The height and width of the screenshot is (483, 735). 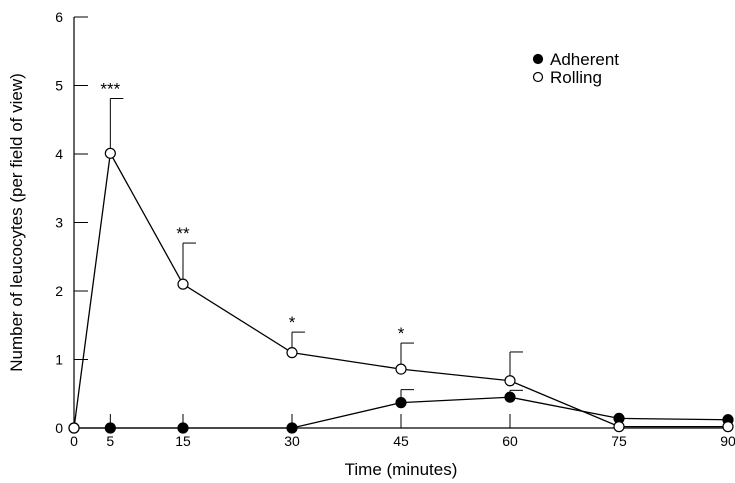 What do you see at coordinates (74, 441) in the screenshot?
I see `x-tick-label: 0` at bounding box center [74, 441].